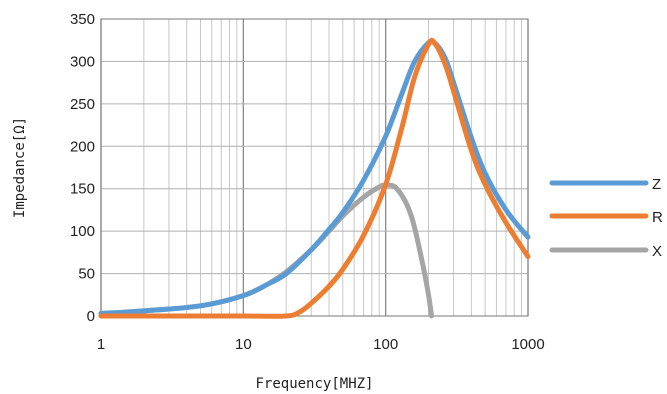 The height and width of the screenshot is (394, 667). I want to click on y-tick-label: 350, so click(82, 19).